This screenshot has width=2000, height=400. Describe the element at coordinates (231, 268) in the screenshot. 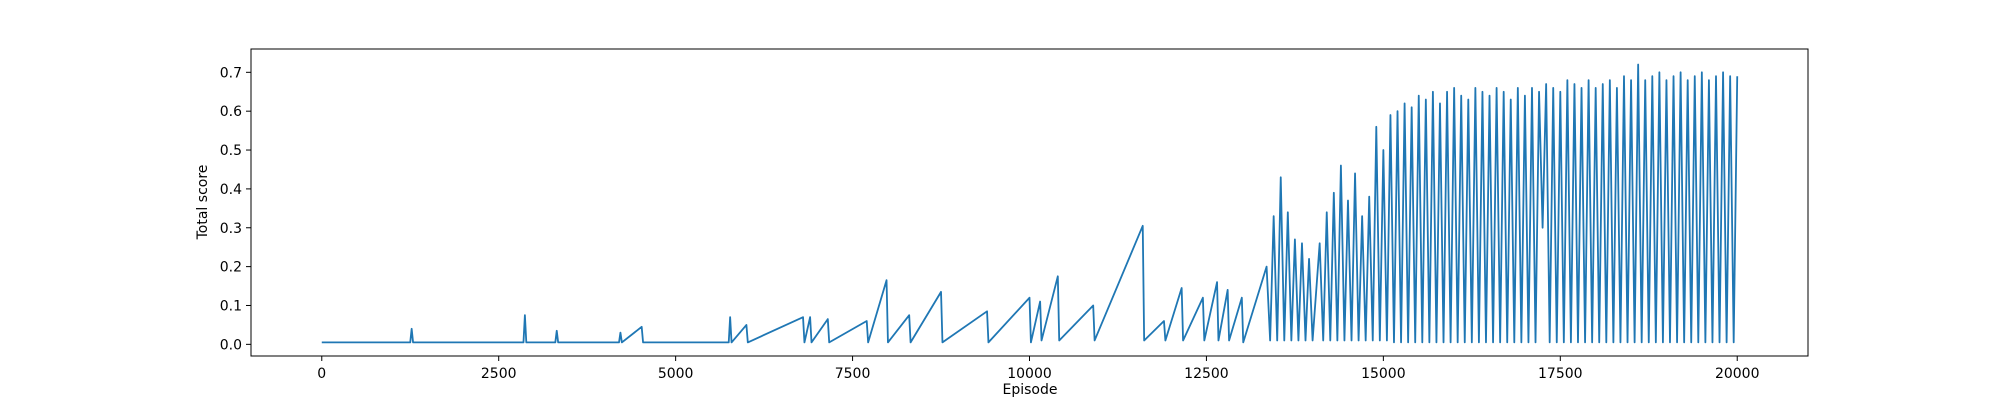

I see `y-tick-label: 0.2` at that location.